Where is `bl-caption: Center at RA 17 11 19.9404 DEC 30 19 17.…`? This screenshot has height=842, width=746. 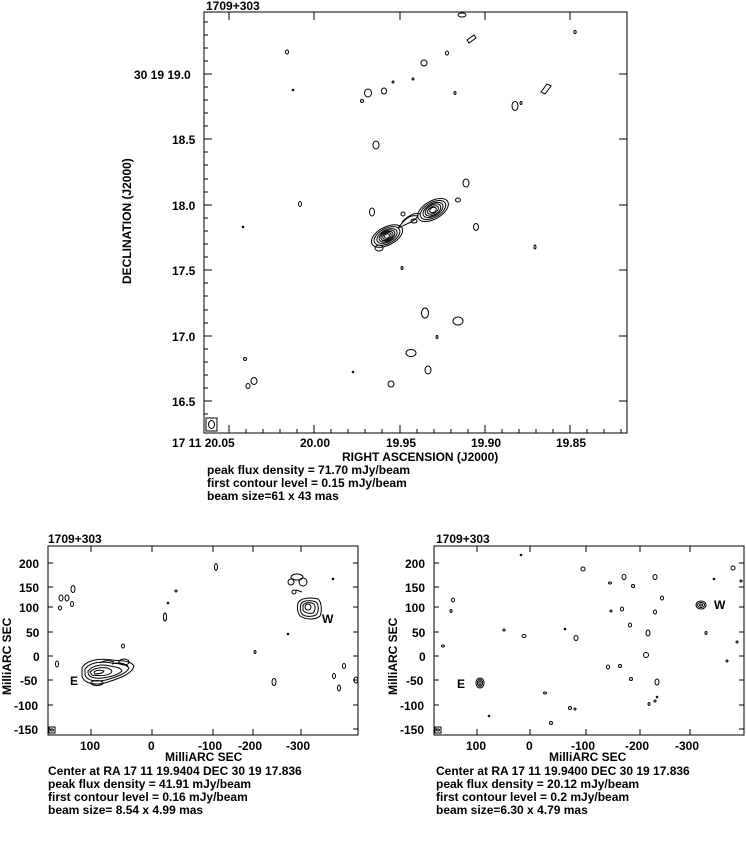
bl-caption: Center at RA 17 11 19.9404 DEC 30 19 17.… is located at coordinates (175, 791).